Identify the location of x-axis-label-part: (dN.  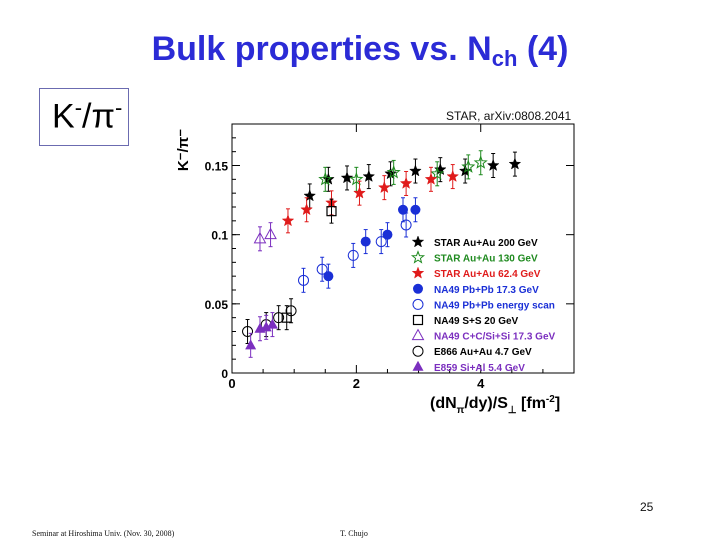
(443, 403).